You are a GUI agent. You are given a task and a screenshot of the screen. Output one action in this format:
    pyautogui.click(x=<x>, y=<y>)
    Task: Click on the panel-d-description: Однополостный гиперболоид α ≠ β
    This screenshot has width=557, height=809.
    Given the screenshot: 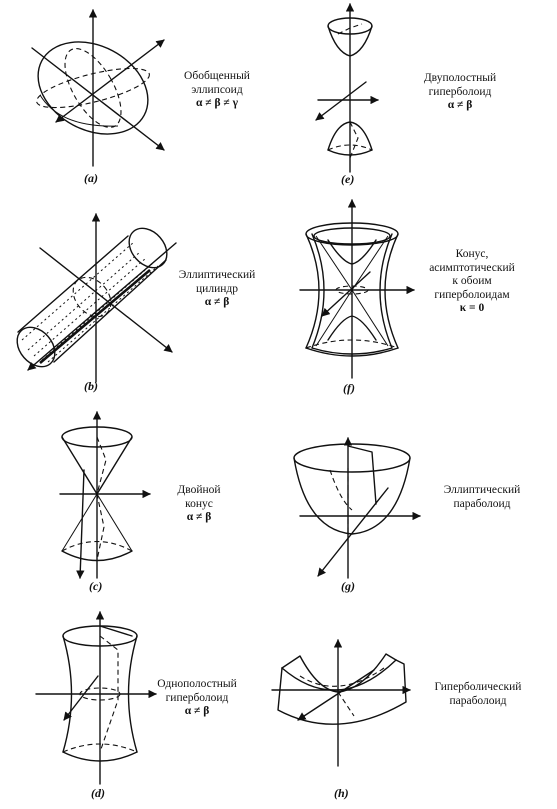 What is the action you would take?
    pyautogui.click(x=197, y=698)
    